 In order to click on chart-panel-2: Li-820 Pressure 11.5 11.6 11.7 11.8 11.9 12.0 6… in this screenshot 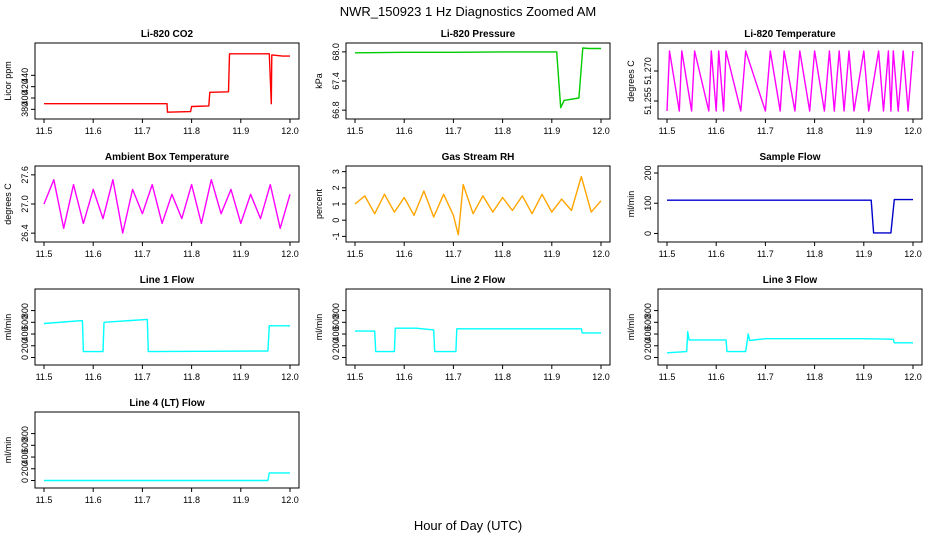, I will do `click(462, 82)`.